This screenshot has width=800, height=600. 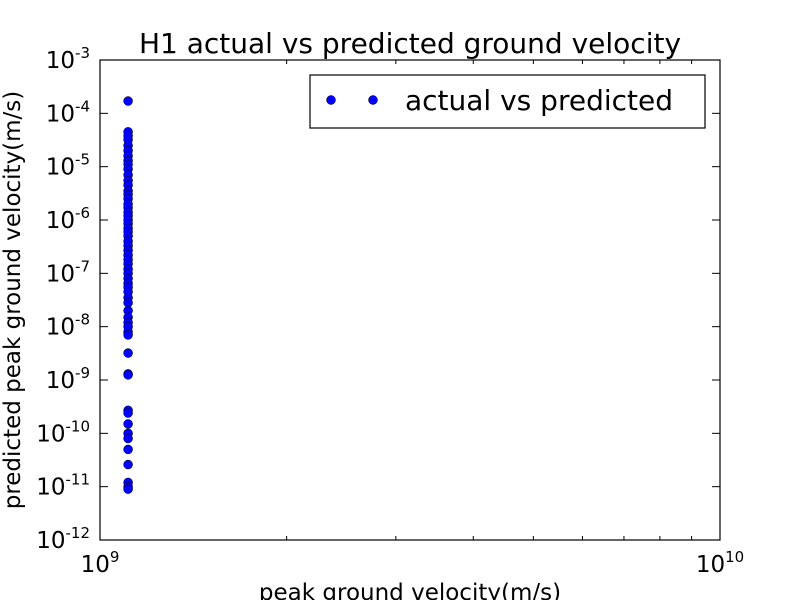 What do you see at coordinates (63, 432) in the screenshot?
I see `y-tick-label: 10⁻¹⁰` at bounding box center [63, 432].